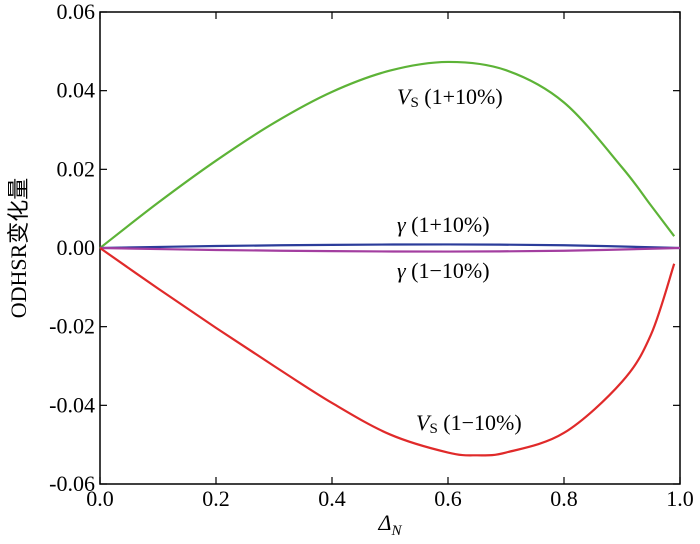 This screenshot has width=700, height=544. Describe the element at coordinates (76, 12) in the screenshot. I see `y-tick-label: 0.06` at that location.